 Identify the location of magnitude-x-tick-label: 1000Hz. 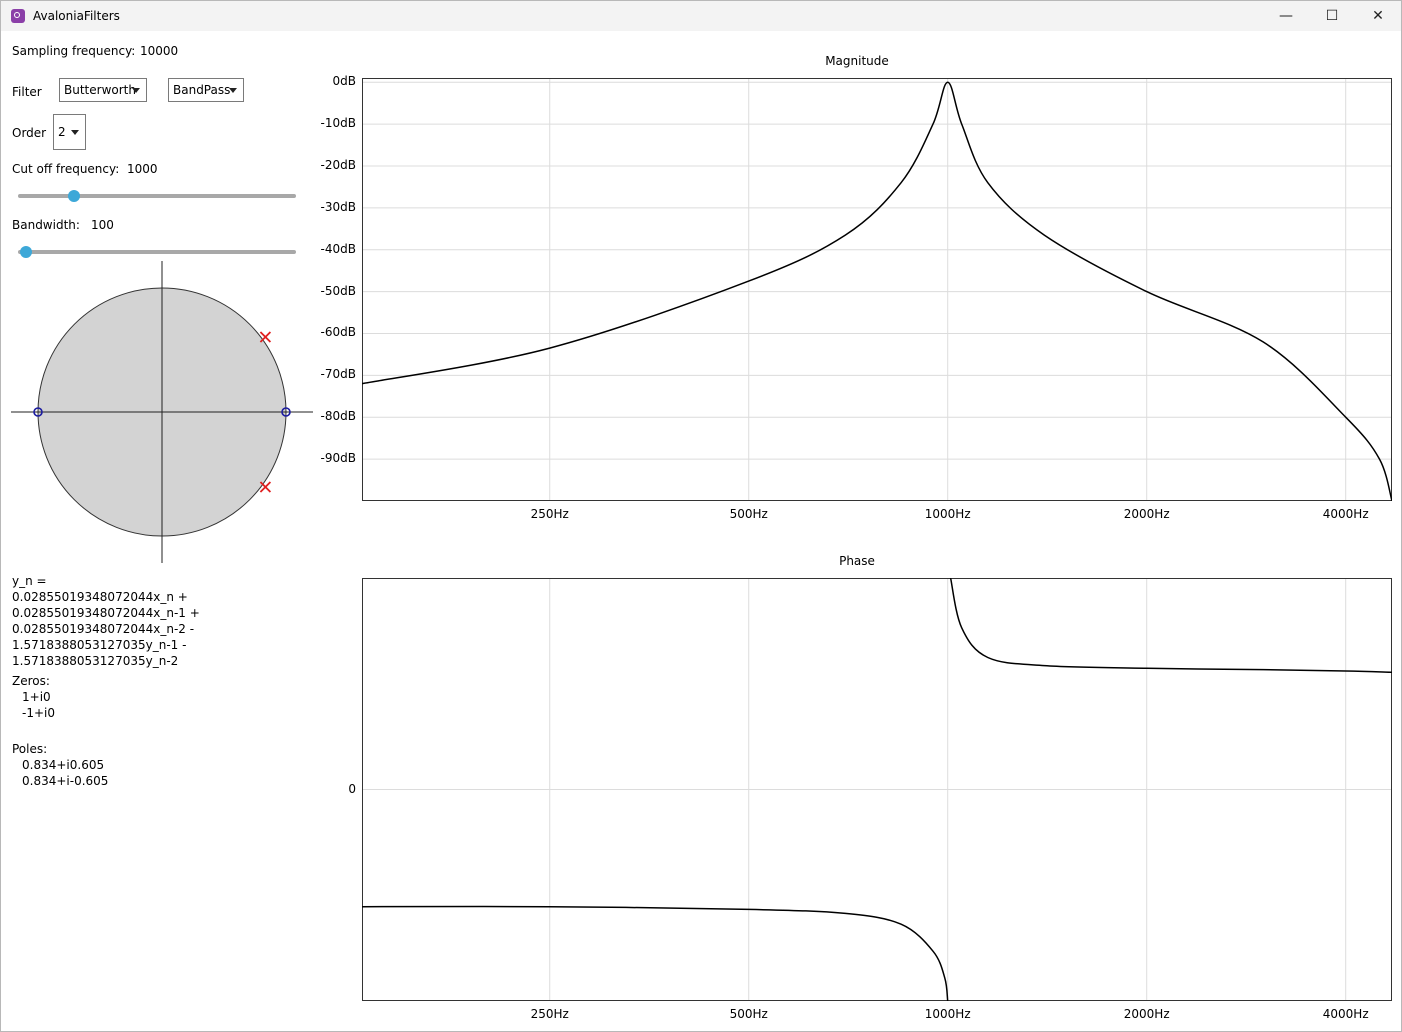
(947, 514).